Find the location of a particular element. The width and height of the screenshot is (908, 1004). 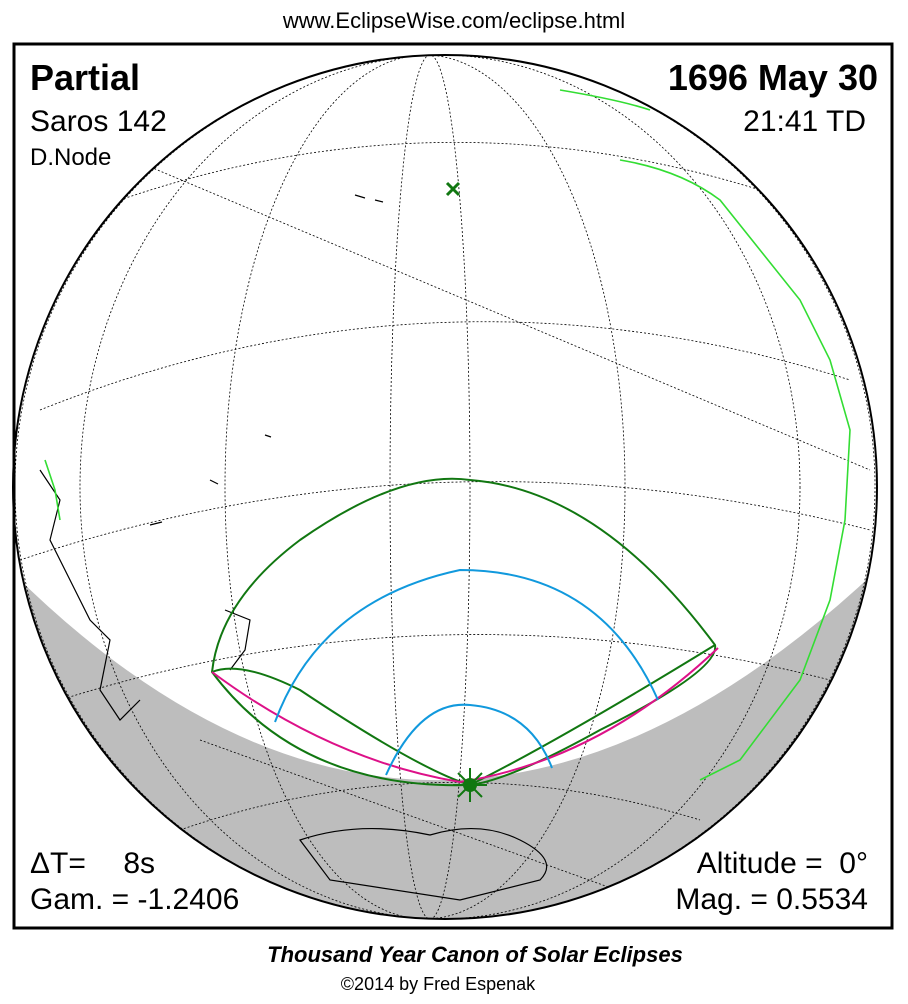

date: 1696 May 30 is located at coordinates (773, 77).